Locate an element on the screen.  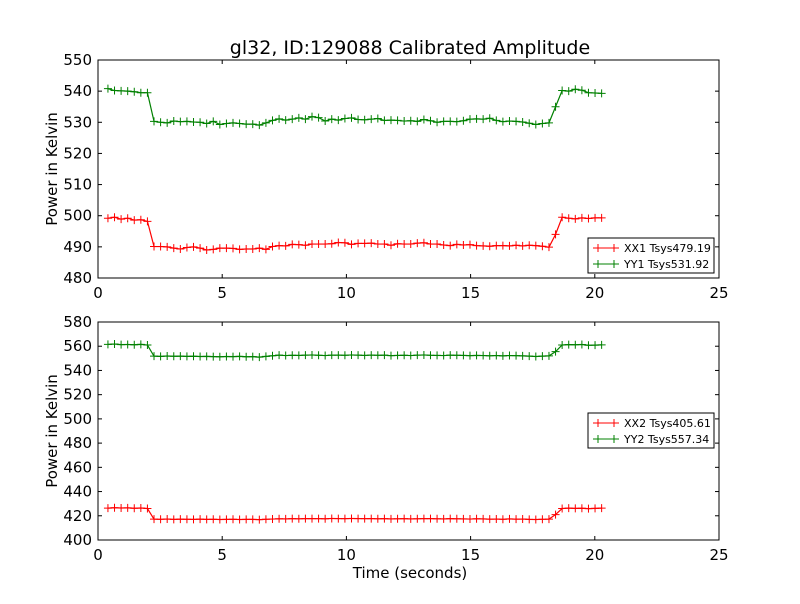
y-tick-label: 440 is located at coordinates (77, 492).